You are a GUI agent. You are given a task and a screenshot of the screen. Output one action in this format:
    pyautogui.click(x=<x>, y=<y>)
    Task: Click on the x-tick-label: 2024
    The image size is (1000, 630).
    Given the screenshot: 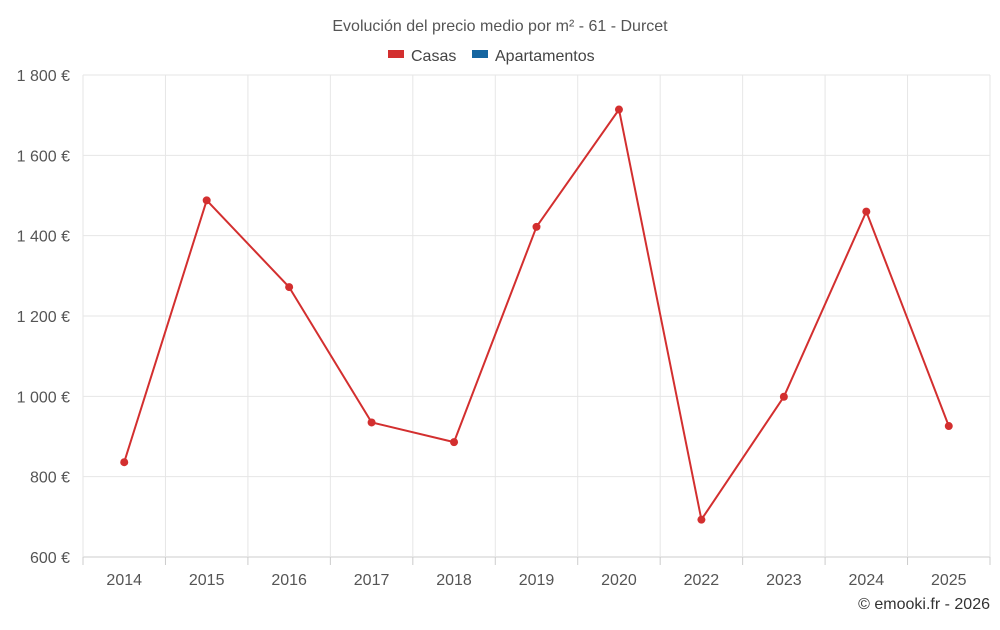 What is the action you would take?
    pyautogui.click(x=867, y=580)
    